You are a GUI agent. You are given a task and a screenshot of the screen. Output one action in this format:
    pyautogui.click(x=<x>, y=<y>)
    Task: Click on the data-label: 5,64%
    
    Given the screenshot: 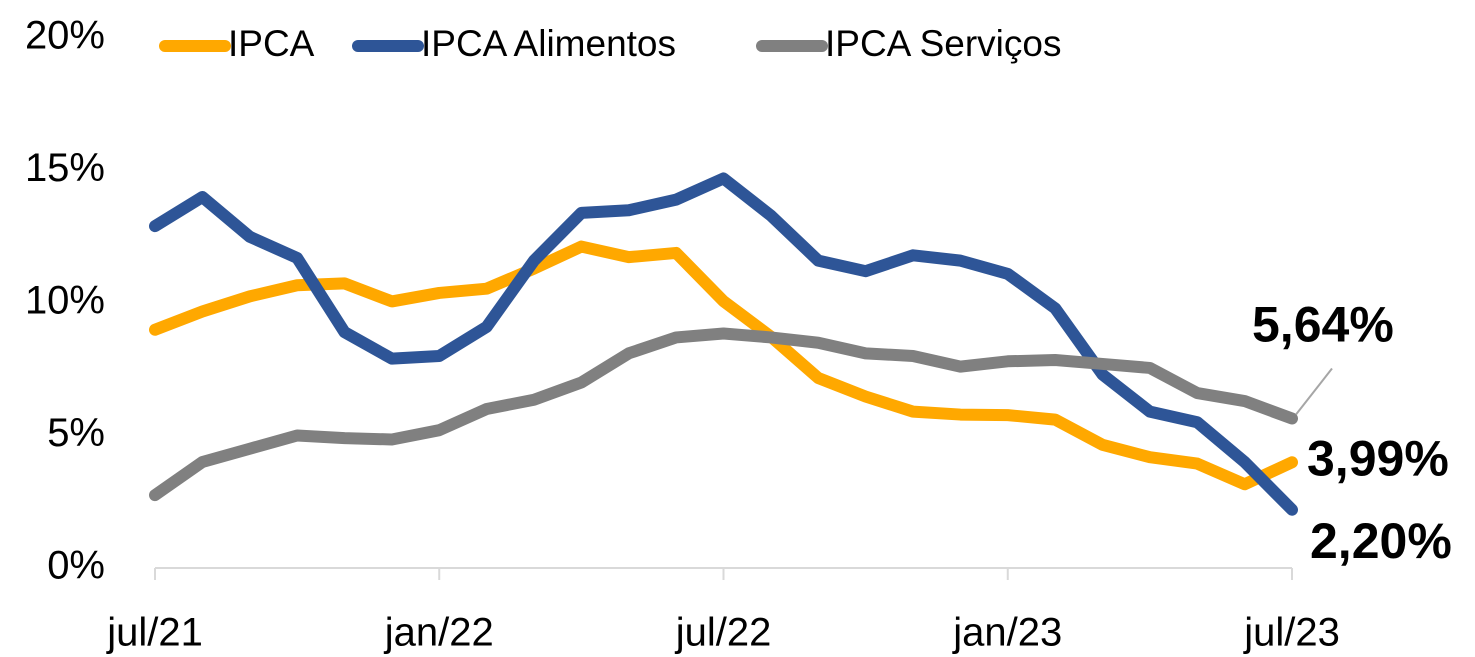 What is the action you would take?
    pyautogui.click(x=1323, y=325)
    